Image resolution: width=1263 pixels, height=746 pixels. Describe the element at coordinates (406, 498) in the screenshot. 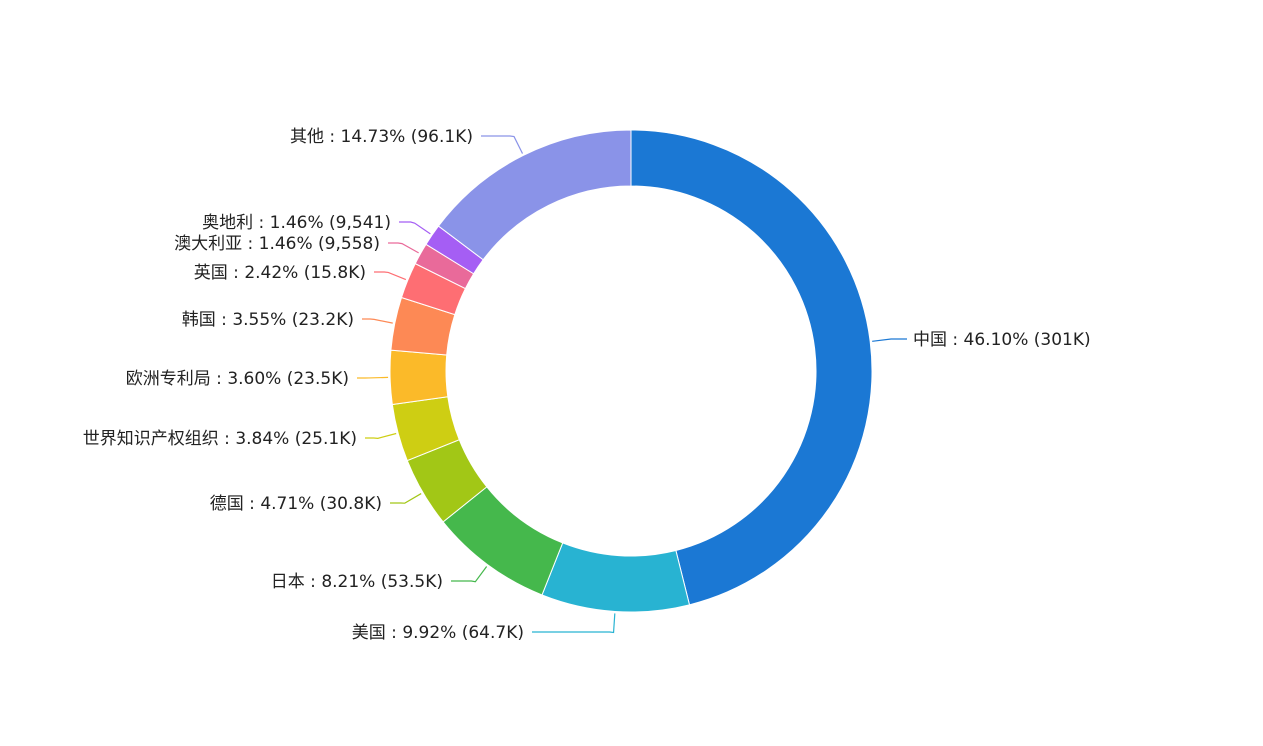

I see `leader-line-德国` at that location.